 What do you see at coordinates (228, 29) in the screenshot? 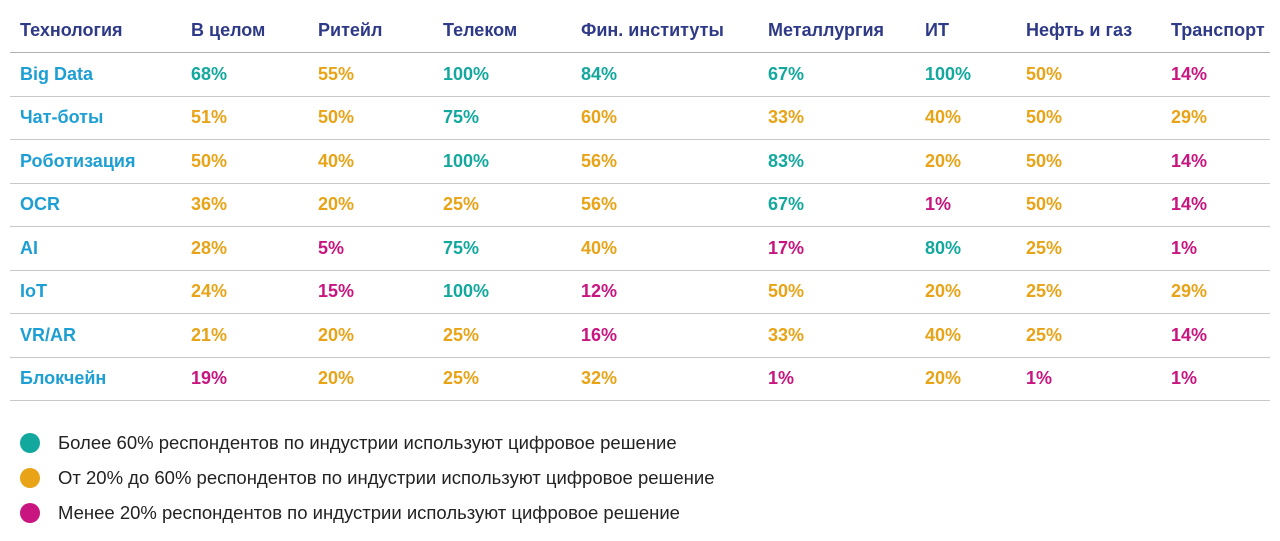
I see `column-header: В целом` at bounding box center [228, 29].